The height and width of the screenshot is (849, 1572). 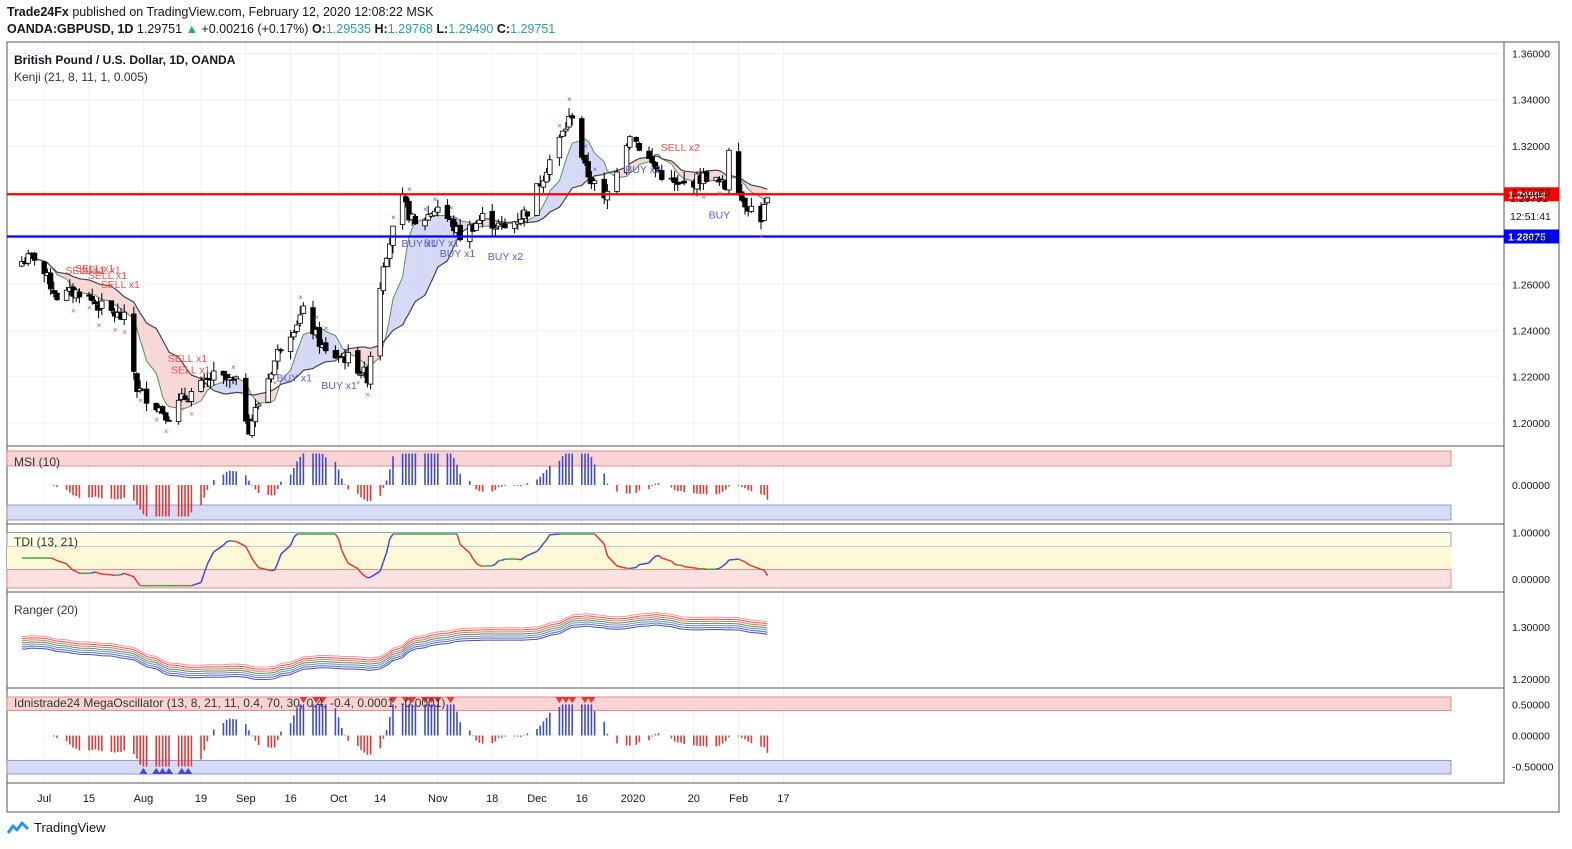 I want to click on high-value: 1.29768, so click(x=410, y=29).